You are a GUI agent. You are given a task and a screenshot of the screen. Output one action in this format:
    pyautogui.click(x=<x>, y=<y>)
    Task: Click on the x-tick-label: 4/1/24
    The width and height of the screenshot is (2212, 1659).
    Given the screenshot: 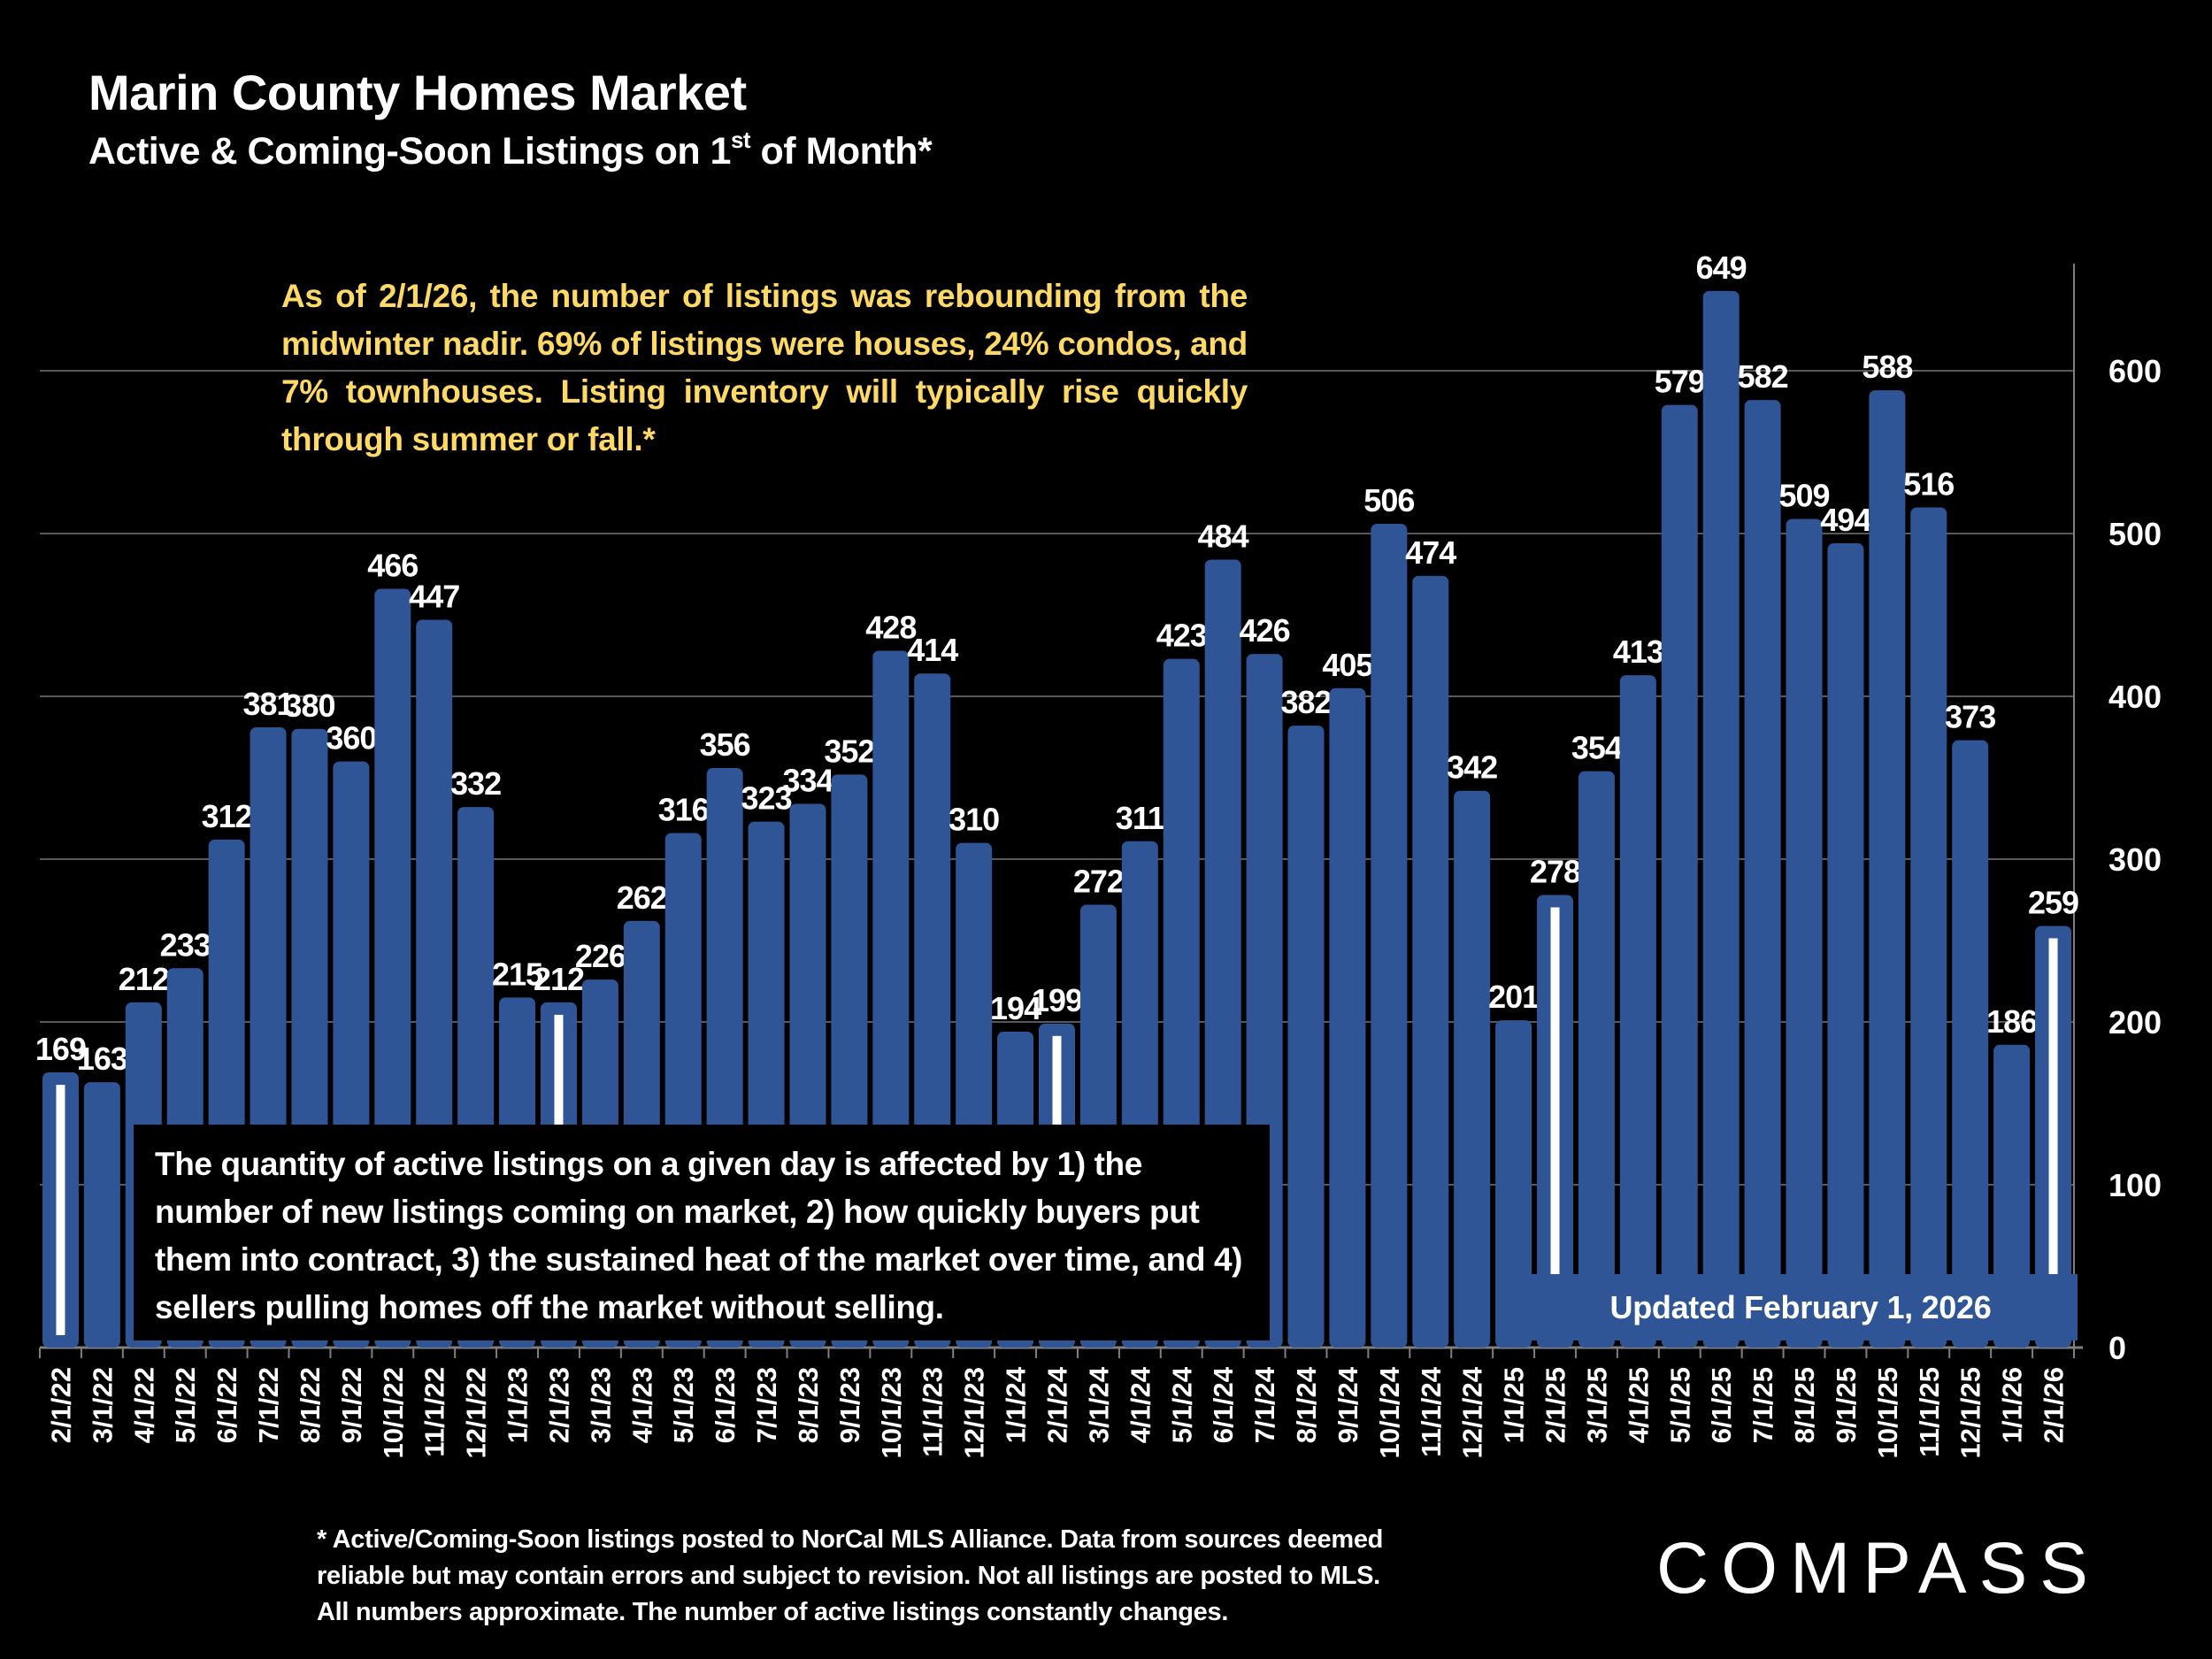 What is the action you would take?
    pyautogui.click(x=1140, y=1404)
    